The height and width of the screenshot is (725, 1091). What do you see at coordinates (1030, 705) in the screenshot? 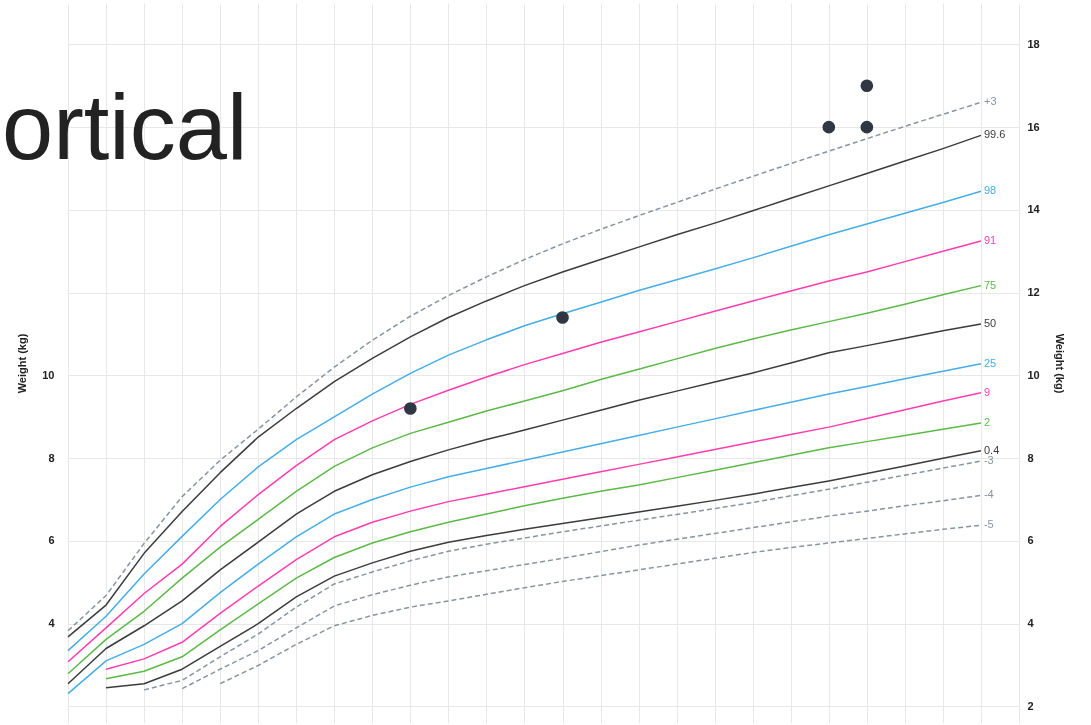
I see `y2-tick-label: 2` at bounding box center [1030, 705].